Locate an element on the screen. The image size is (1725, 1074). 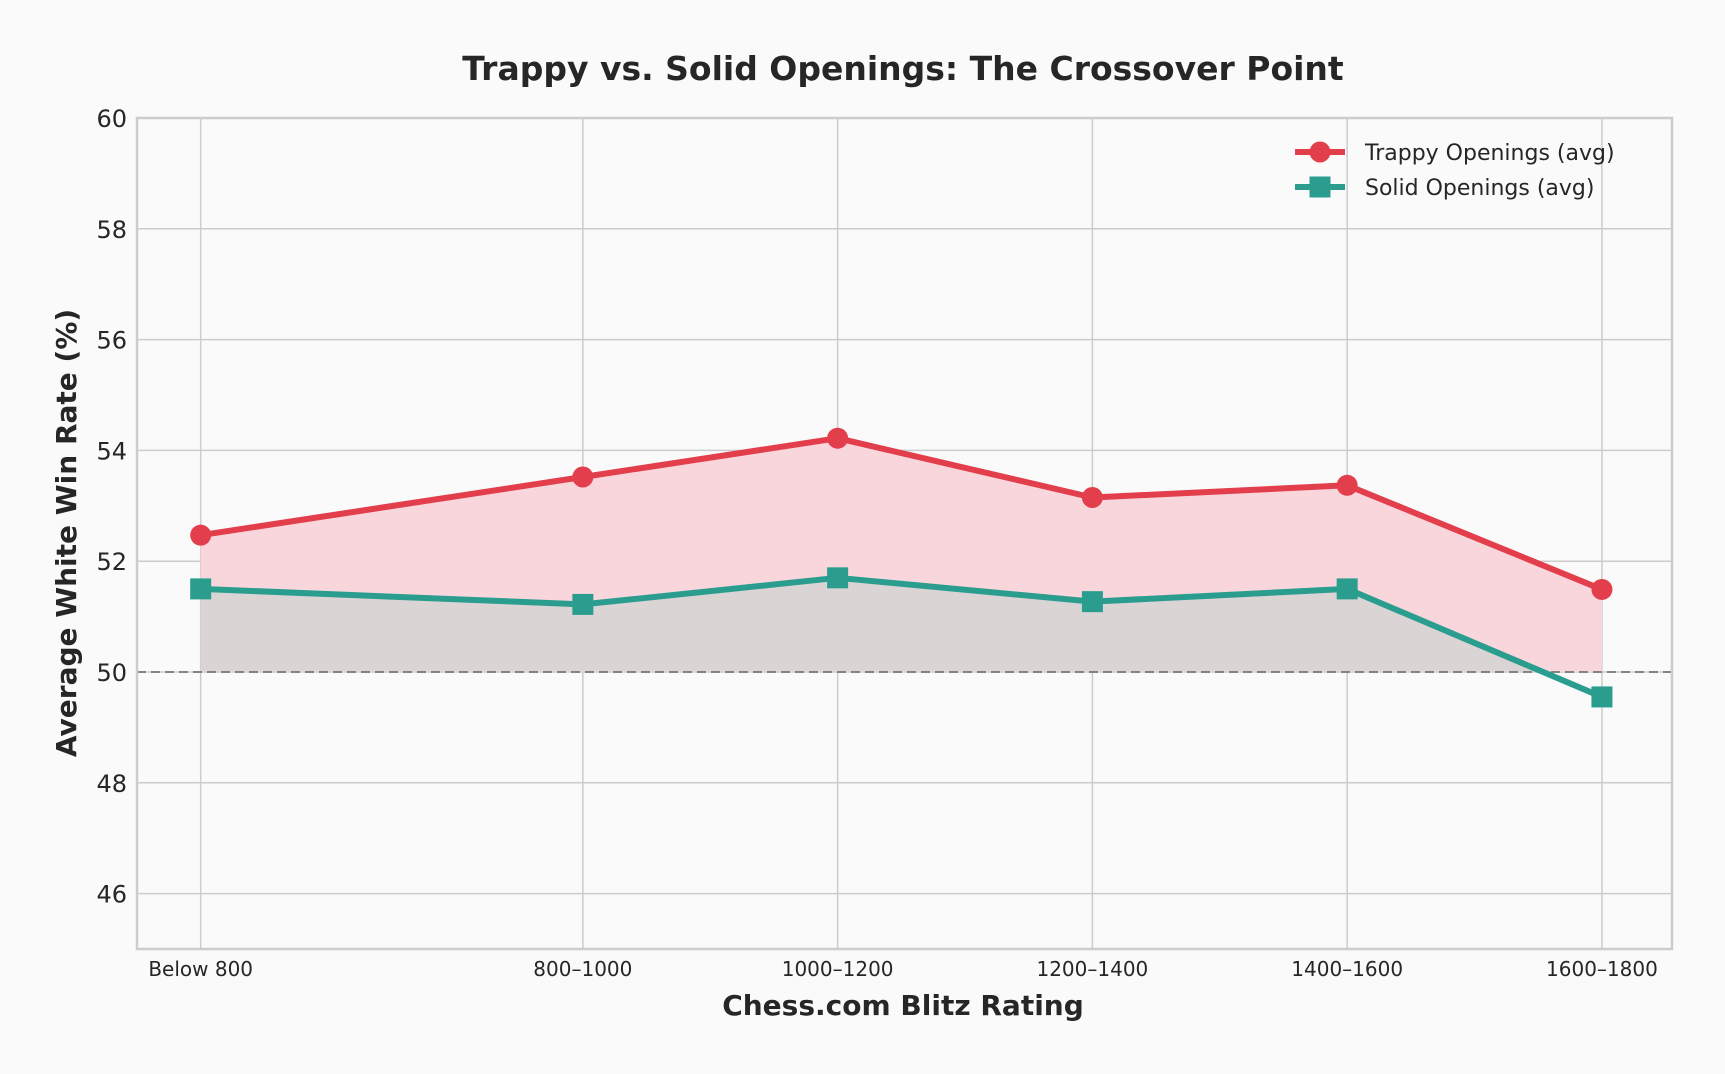
x-tick-label: 1000–1200 is located at coordinates (838, 969).